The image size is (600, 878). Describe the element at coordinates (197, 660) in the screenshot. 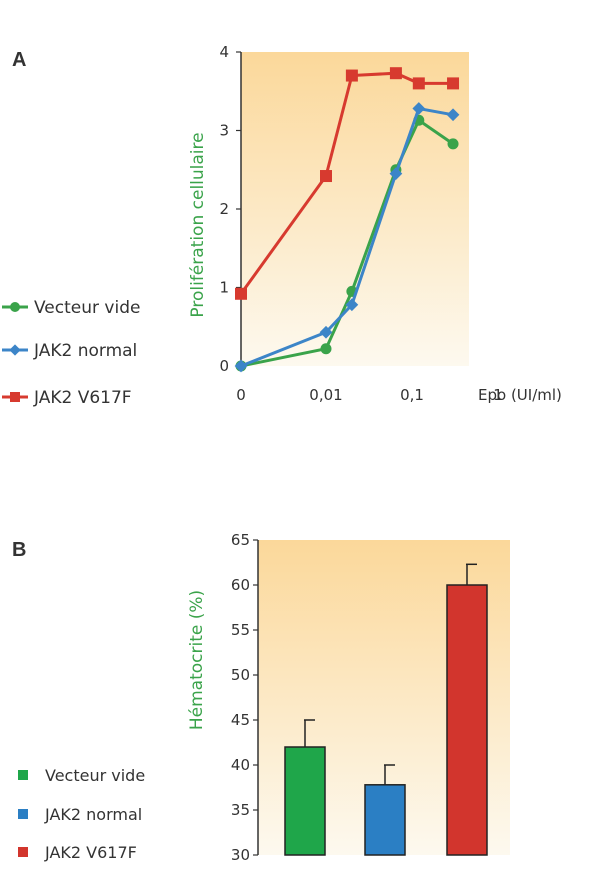

I see `y-axis-title: Hématocrite (%)` at that location.